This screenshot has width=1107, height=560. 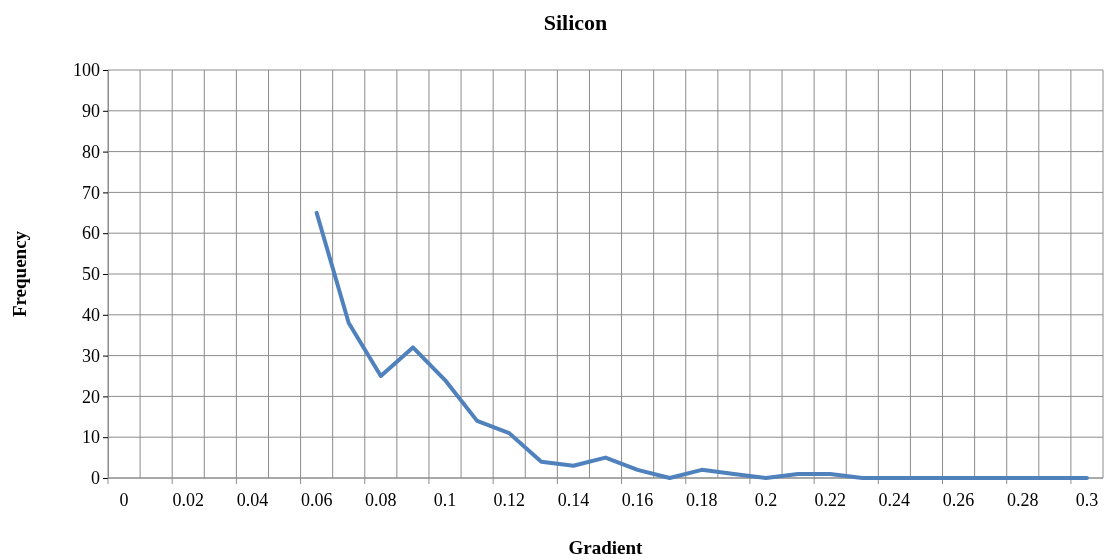 What do you see at coordinates (252, 500) in the screenshot?
I see `x-tick-label: 0.04` at bounding box center [252, 500].